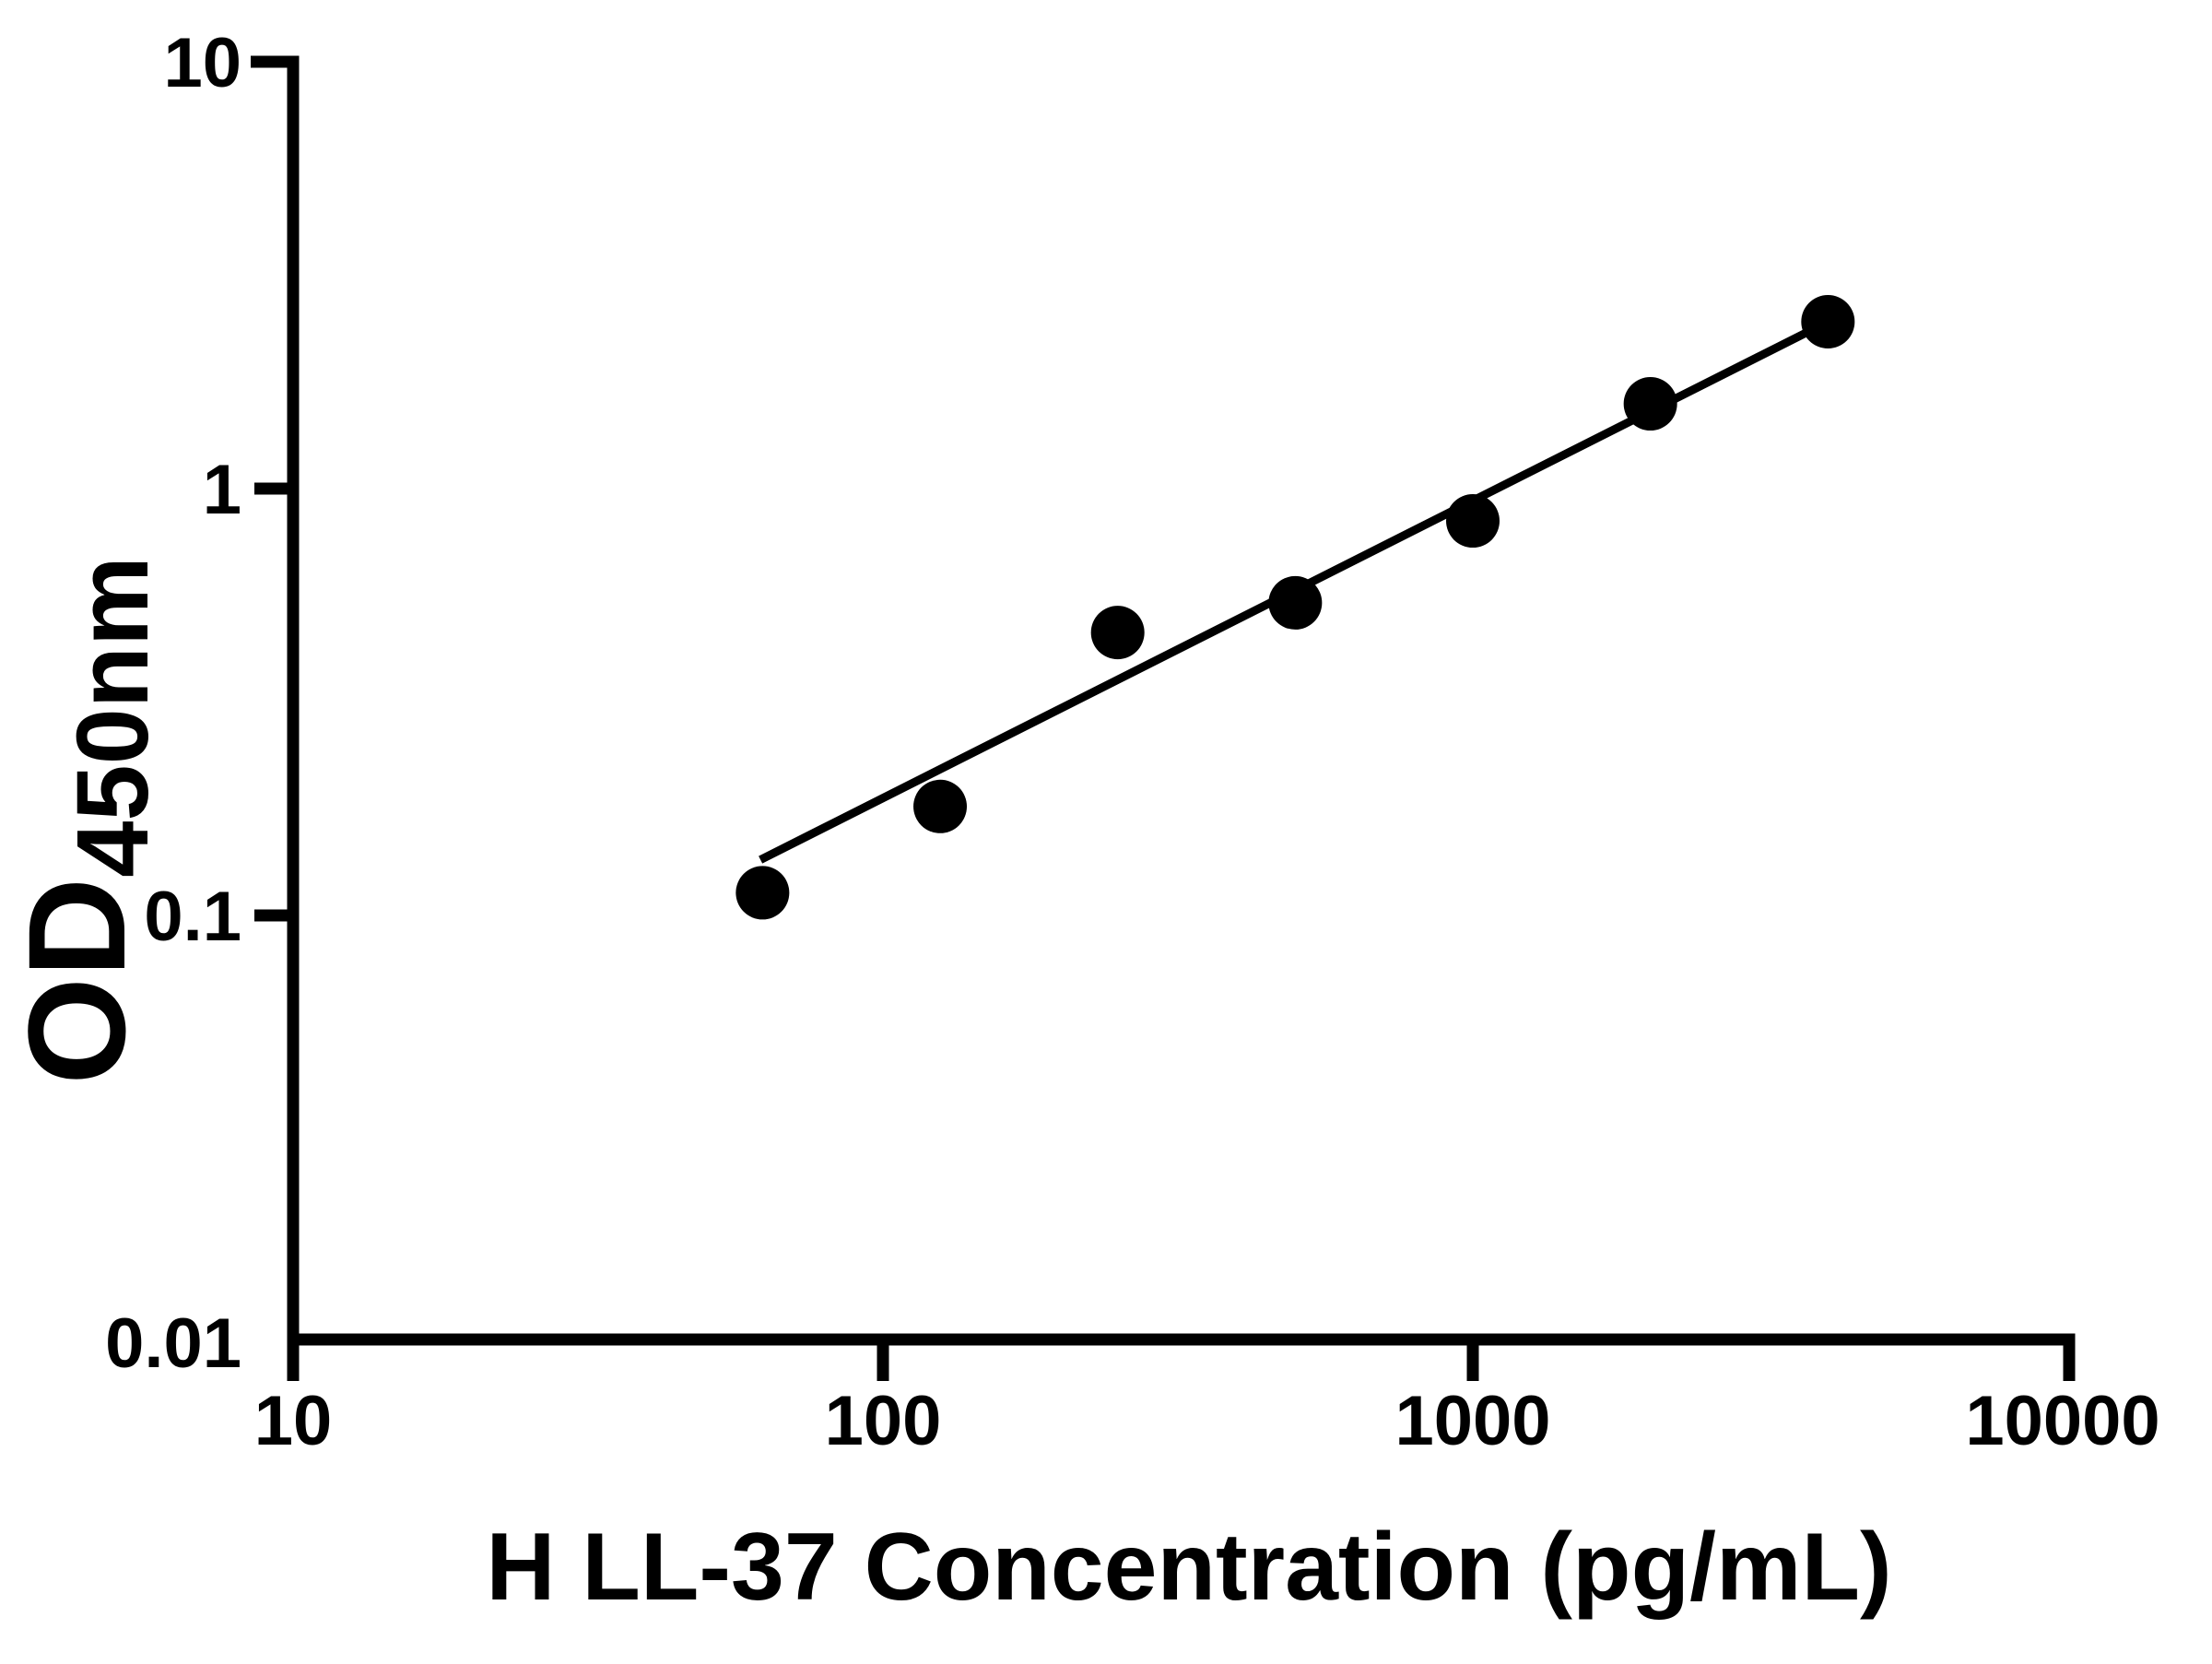  Describe the element at coordinates (113, 717) in the screenshot. I see `y-axis-title-subscript: 450nm` at that location.